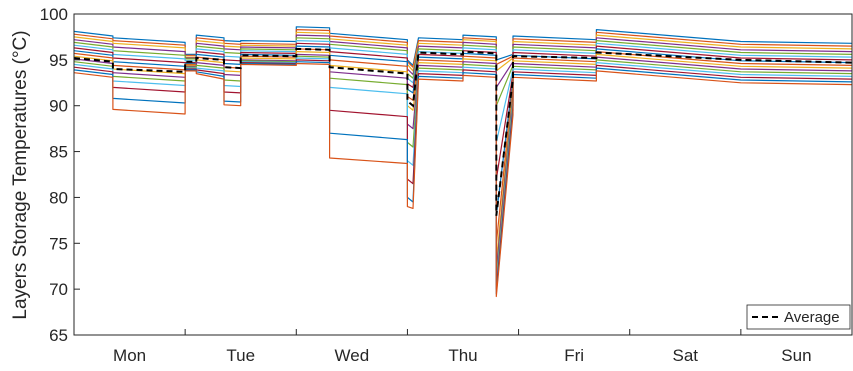  I want to click on y-tick-label: 75, so click(58, 243).